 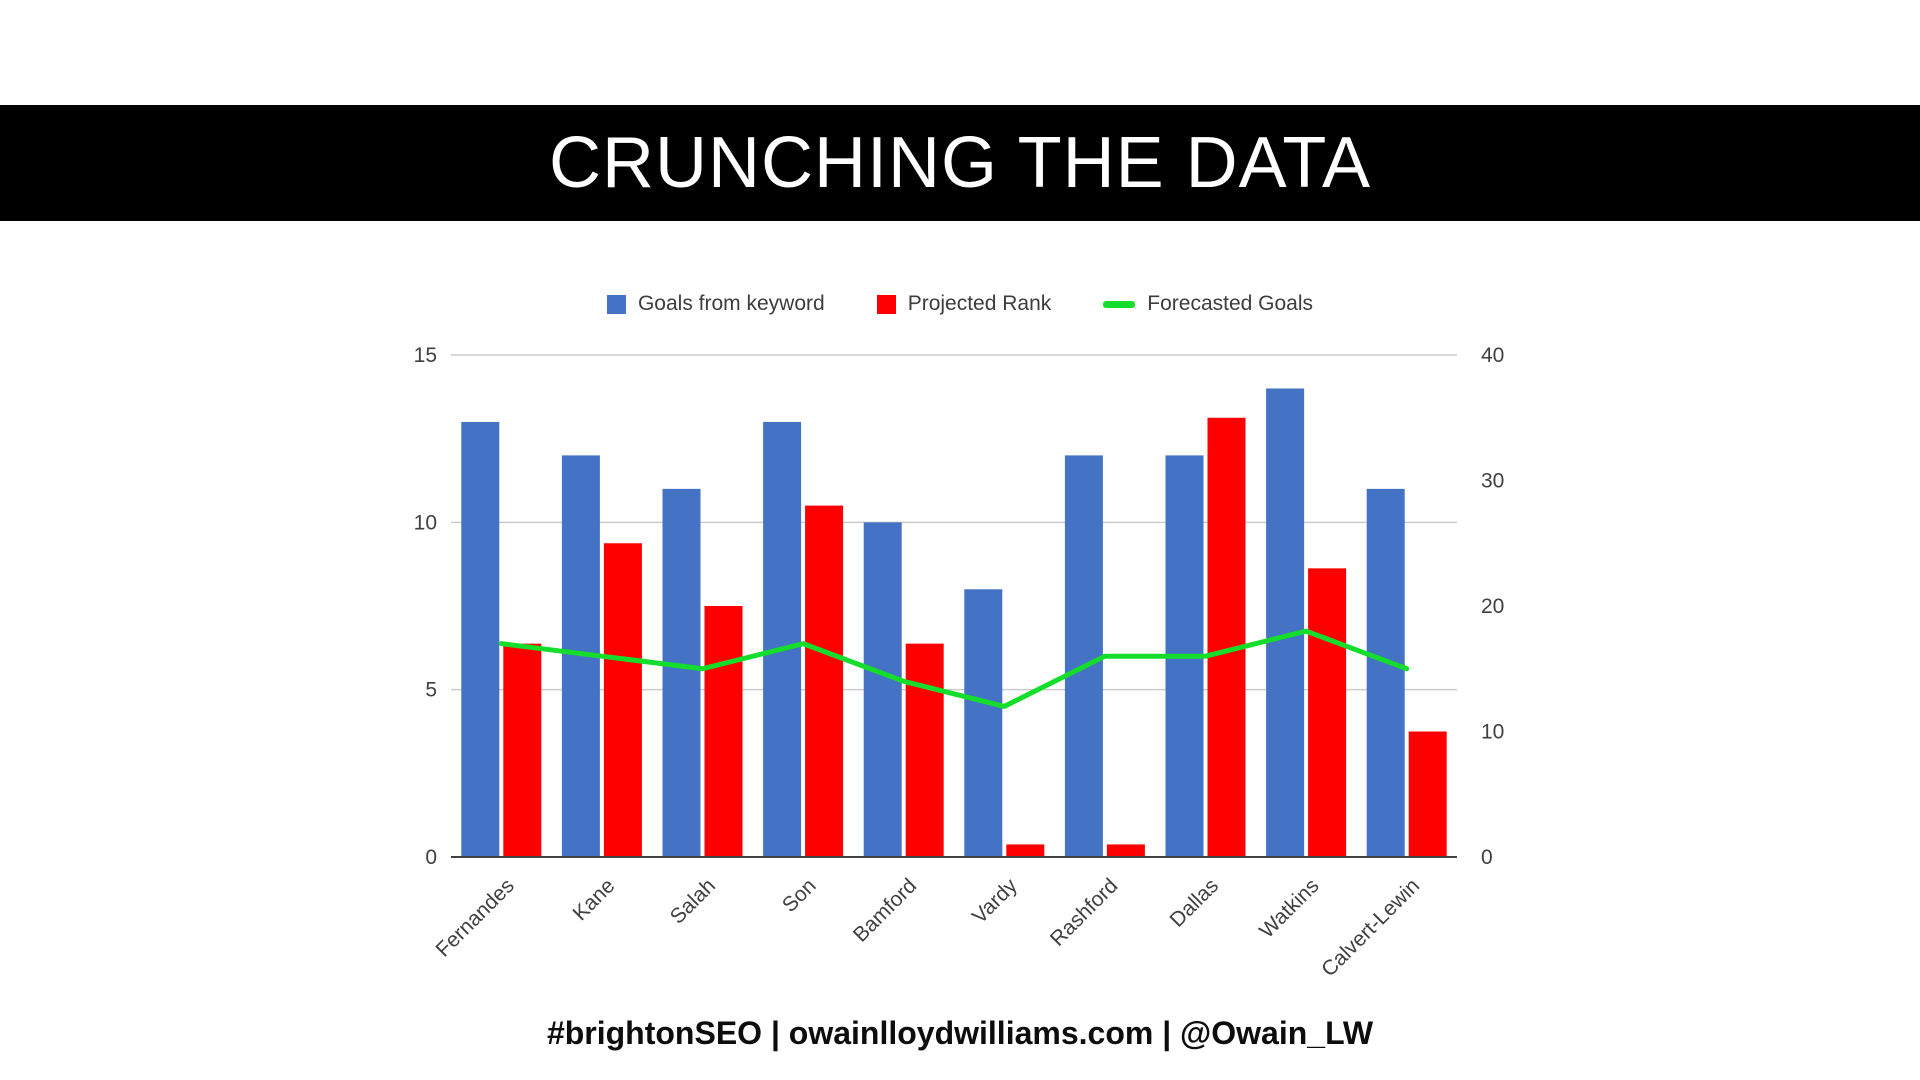 I want to click on right-axis-tick-label: 30, so click(x=1492, y=481).